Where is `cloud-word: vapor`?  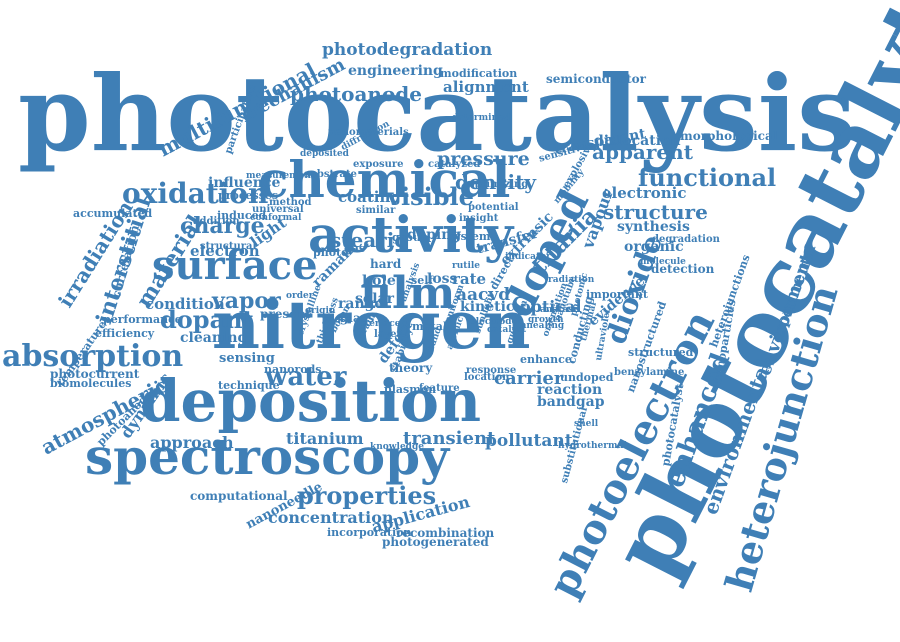
cloud-word: vapor is located at coordinates (246, 301).